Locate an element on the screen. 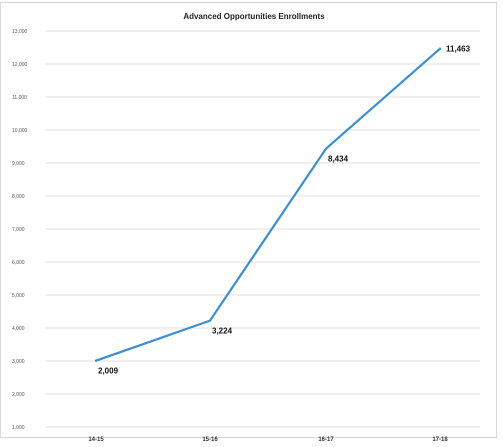 Image resolution: width=503 pixels, height=447 pixels. y-tick-label: 5,000 is located at coordinates (18, 296).